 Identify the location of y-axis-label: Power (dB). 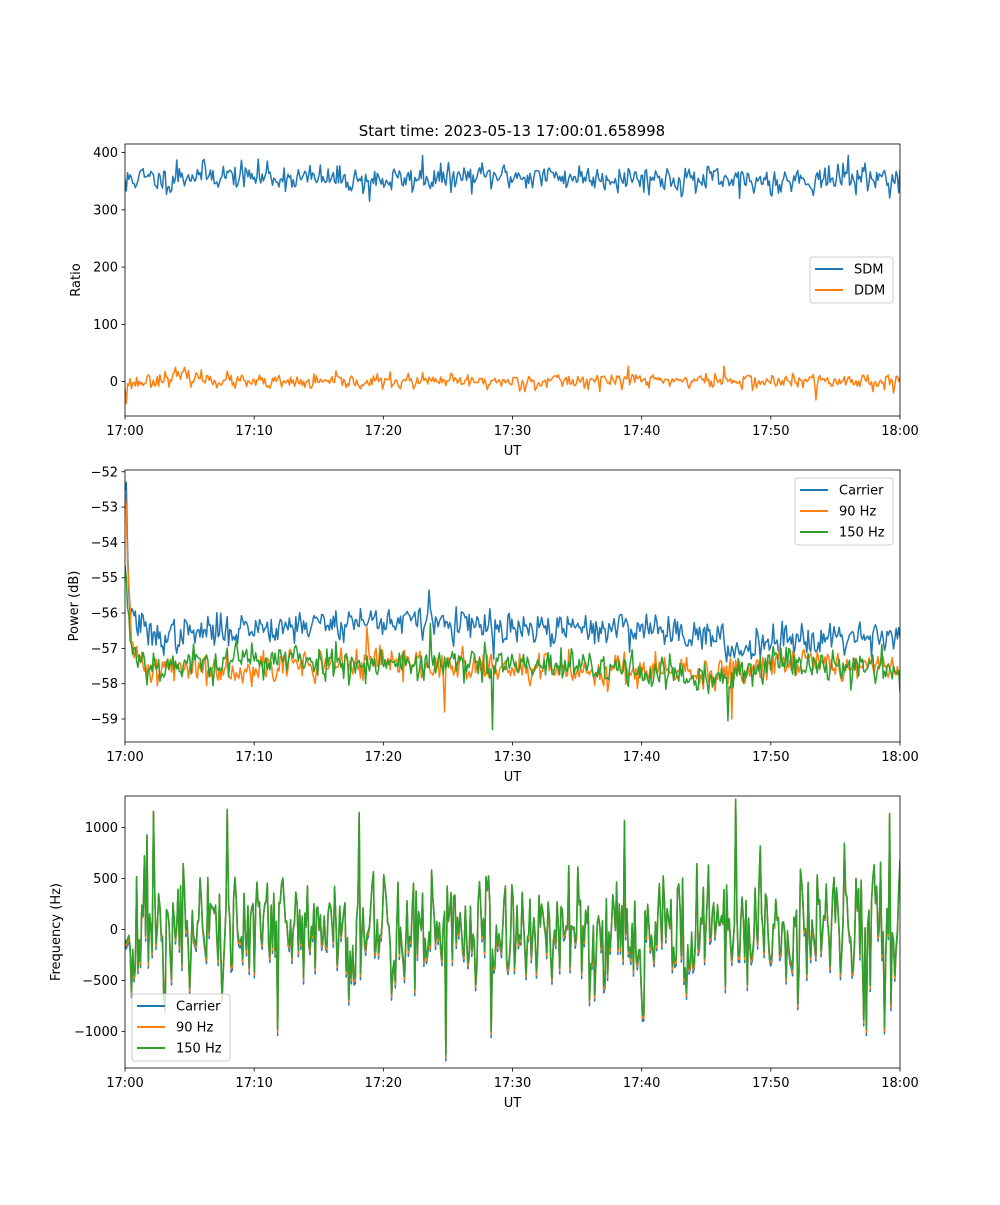
(74, 606).